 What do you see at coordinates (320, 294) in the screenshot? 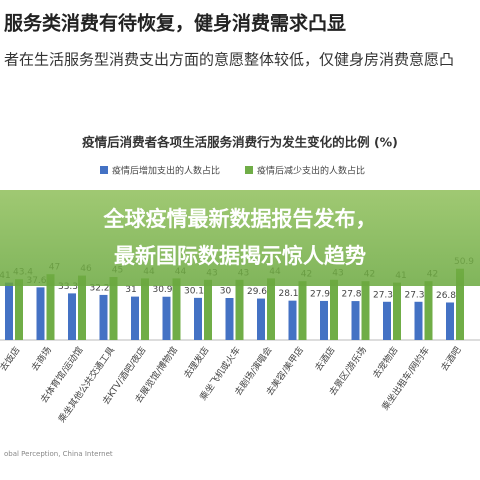
I see `value-label: 27.9` at bounding box center [320, 294].